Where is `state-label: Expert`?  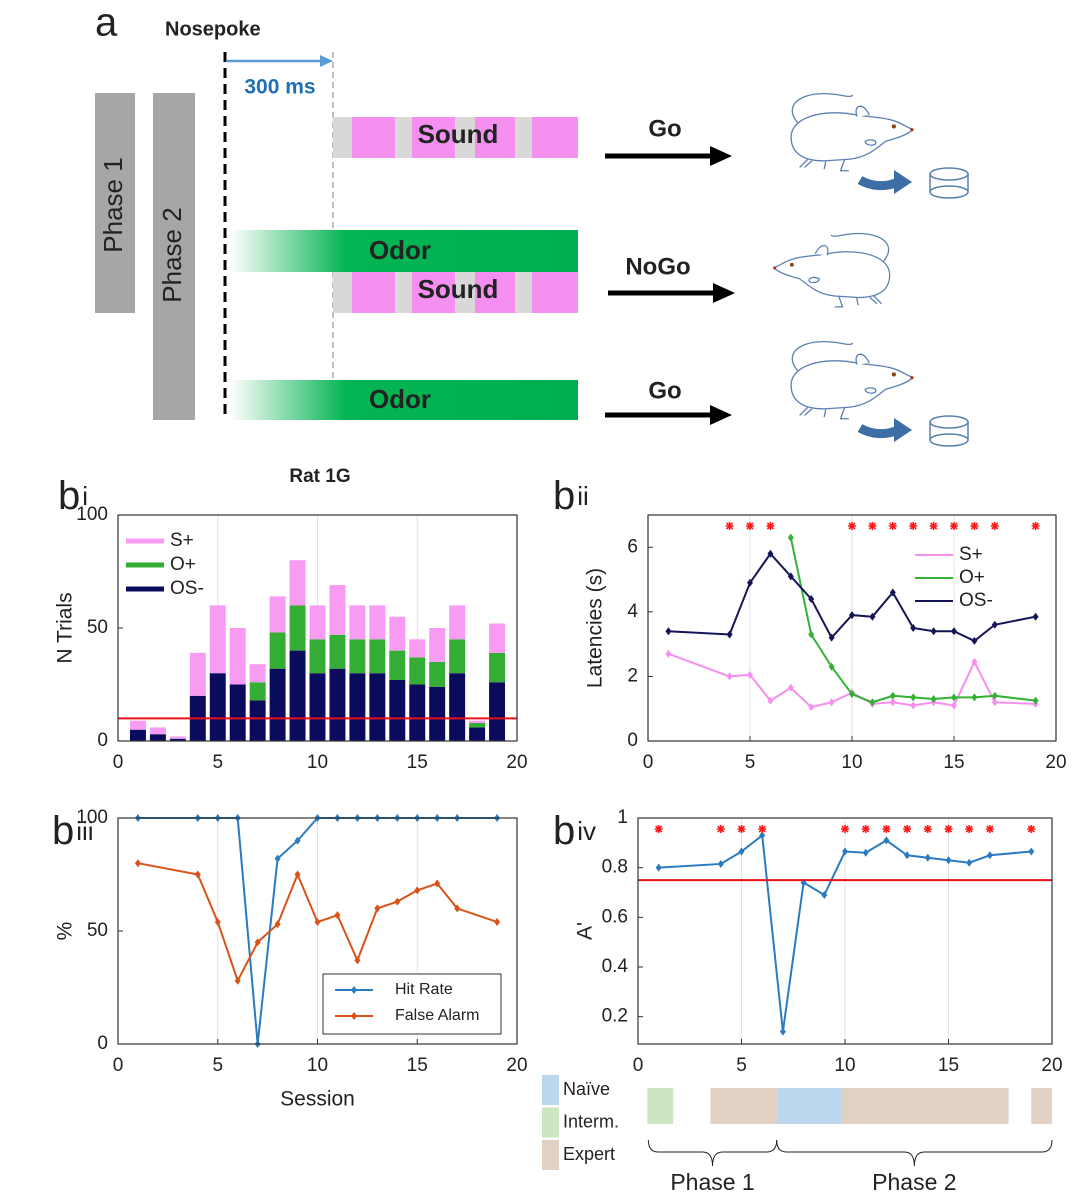 state-label: Expert is located at coordinates (589, 1154).